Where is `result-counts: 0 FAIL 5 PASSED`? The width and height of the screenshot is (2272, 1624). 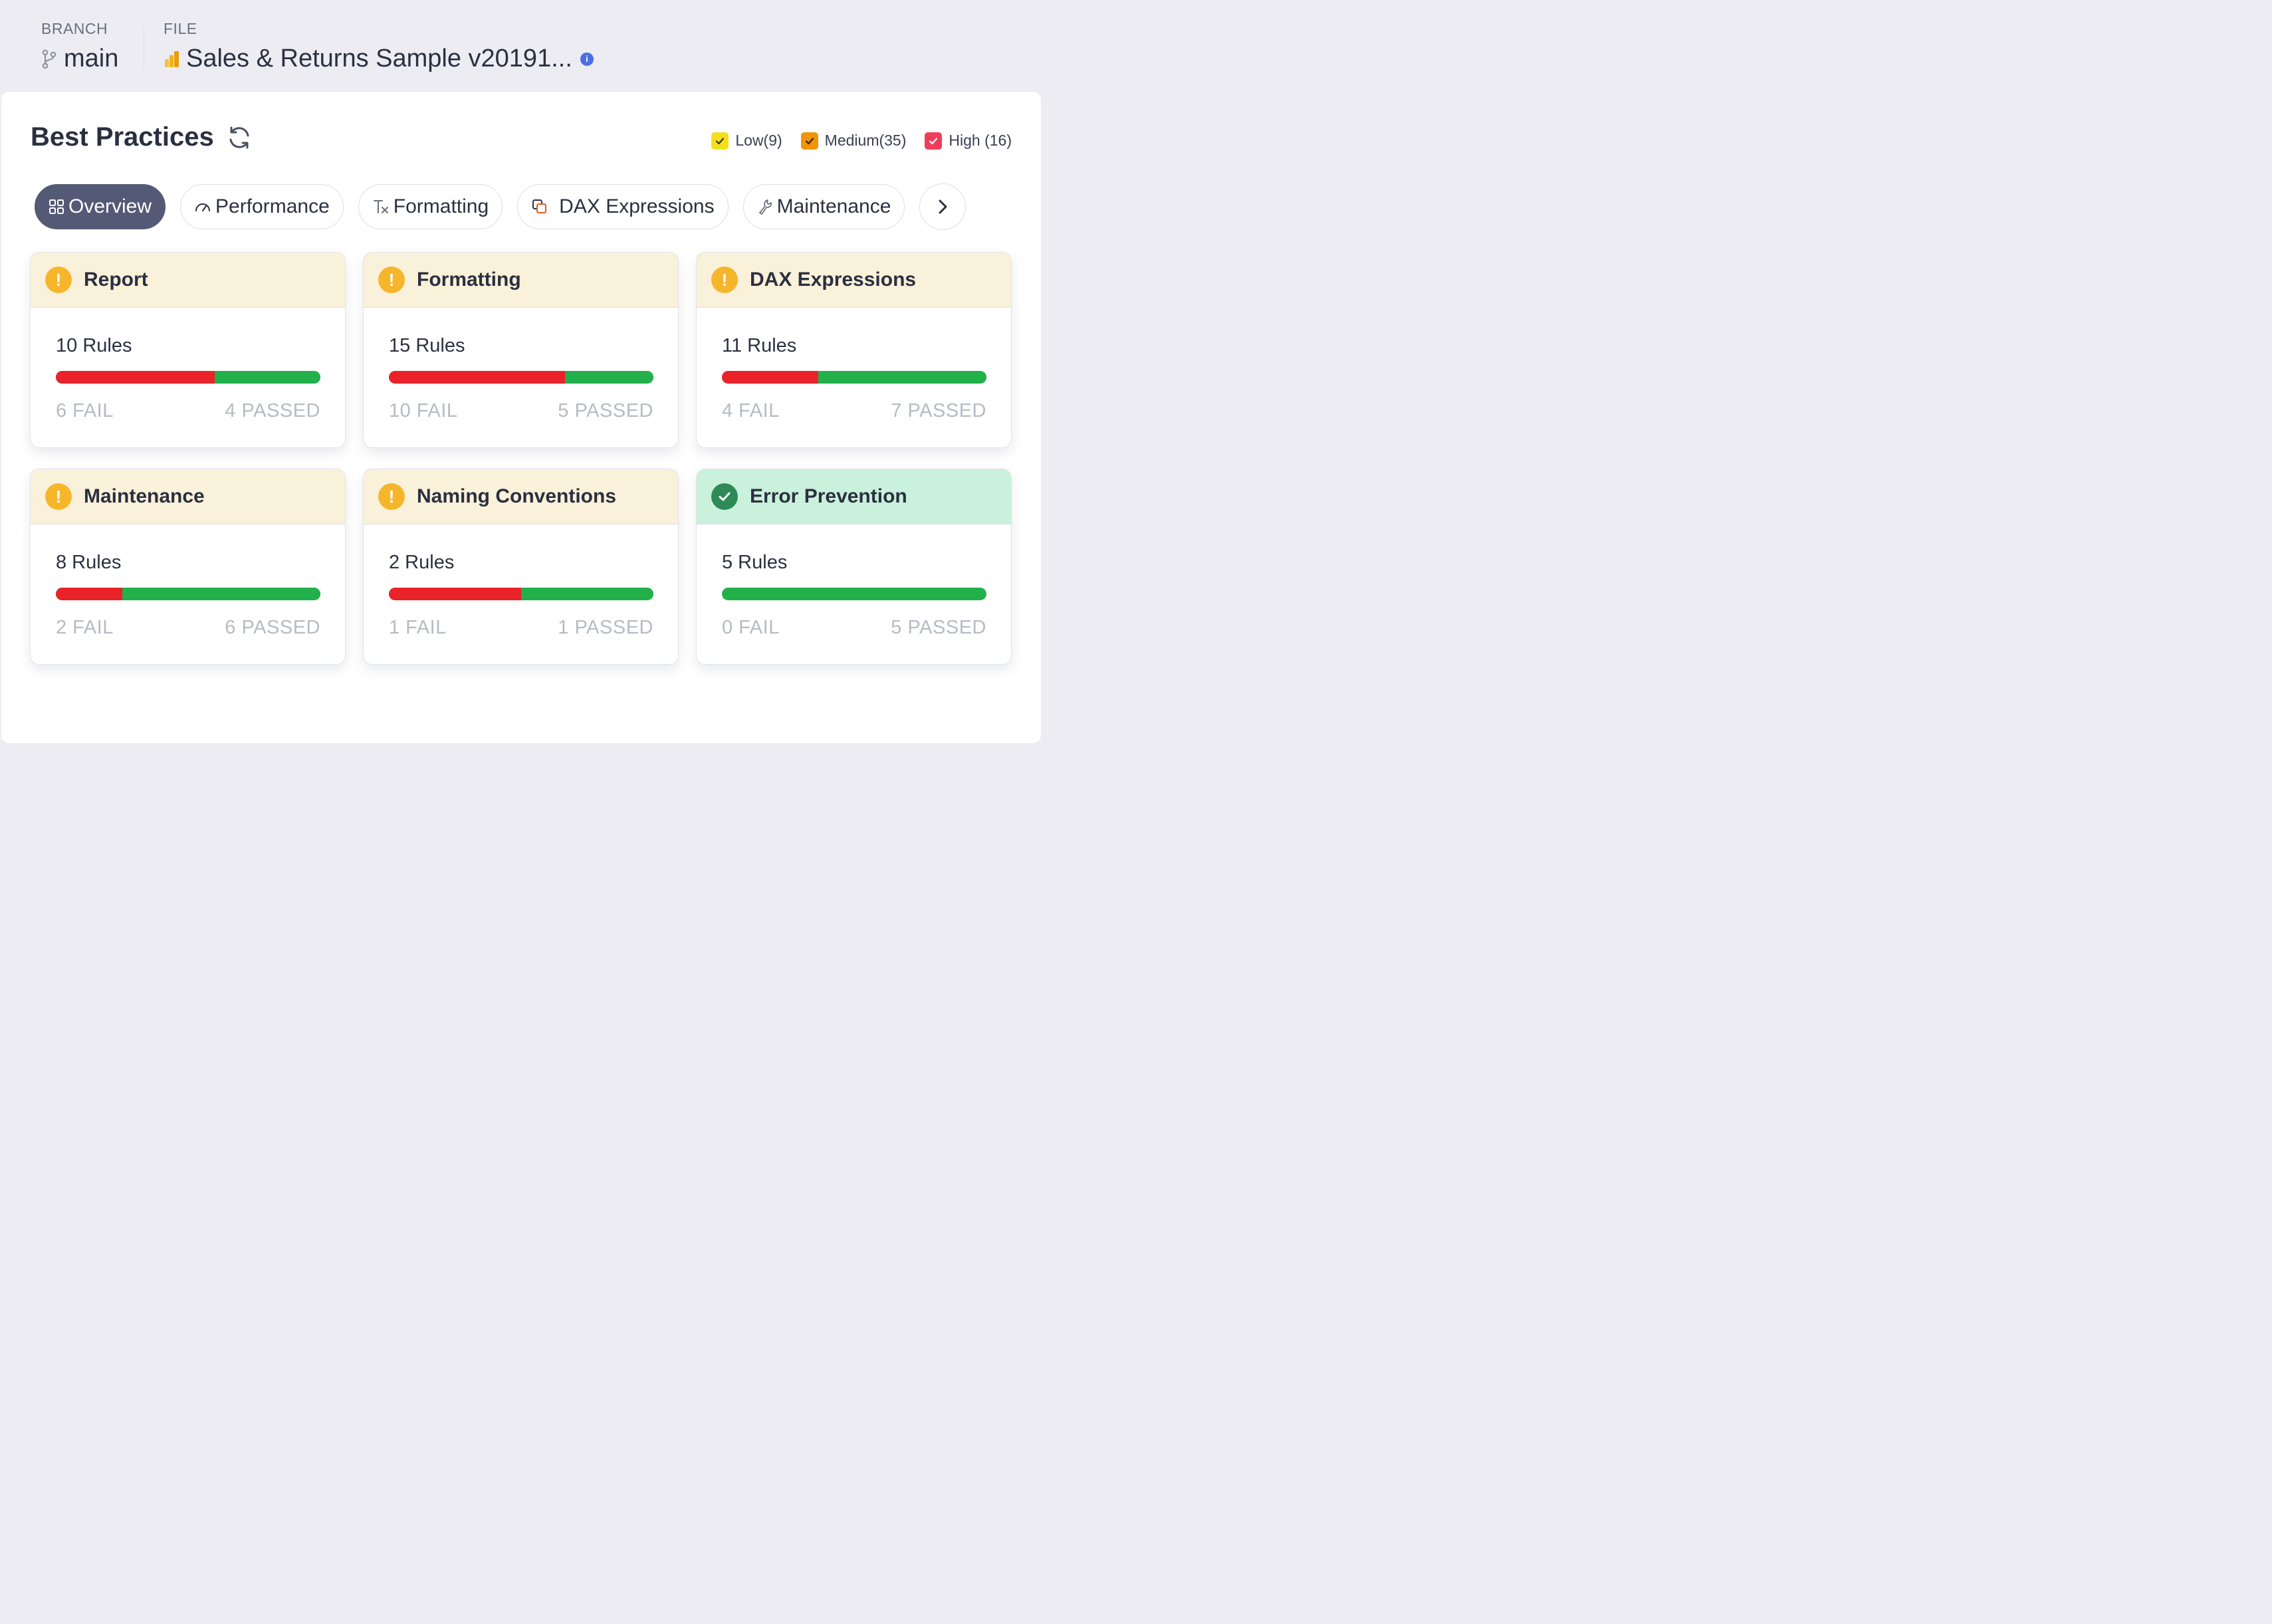
result-counts: 0 FAIL 5 PASSED is located at coordinates (854, 628).